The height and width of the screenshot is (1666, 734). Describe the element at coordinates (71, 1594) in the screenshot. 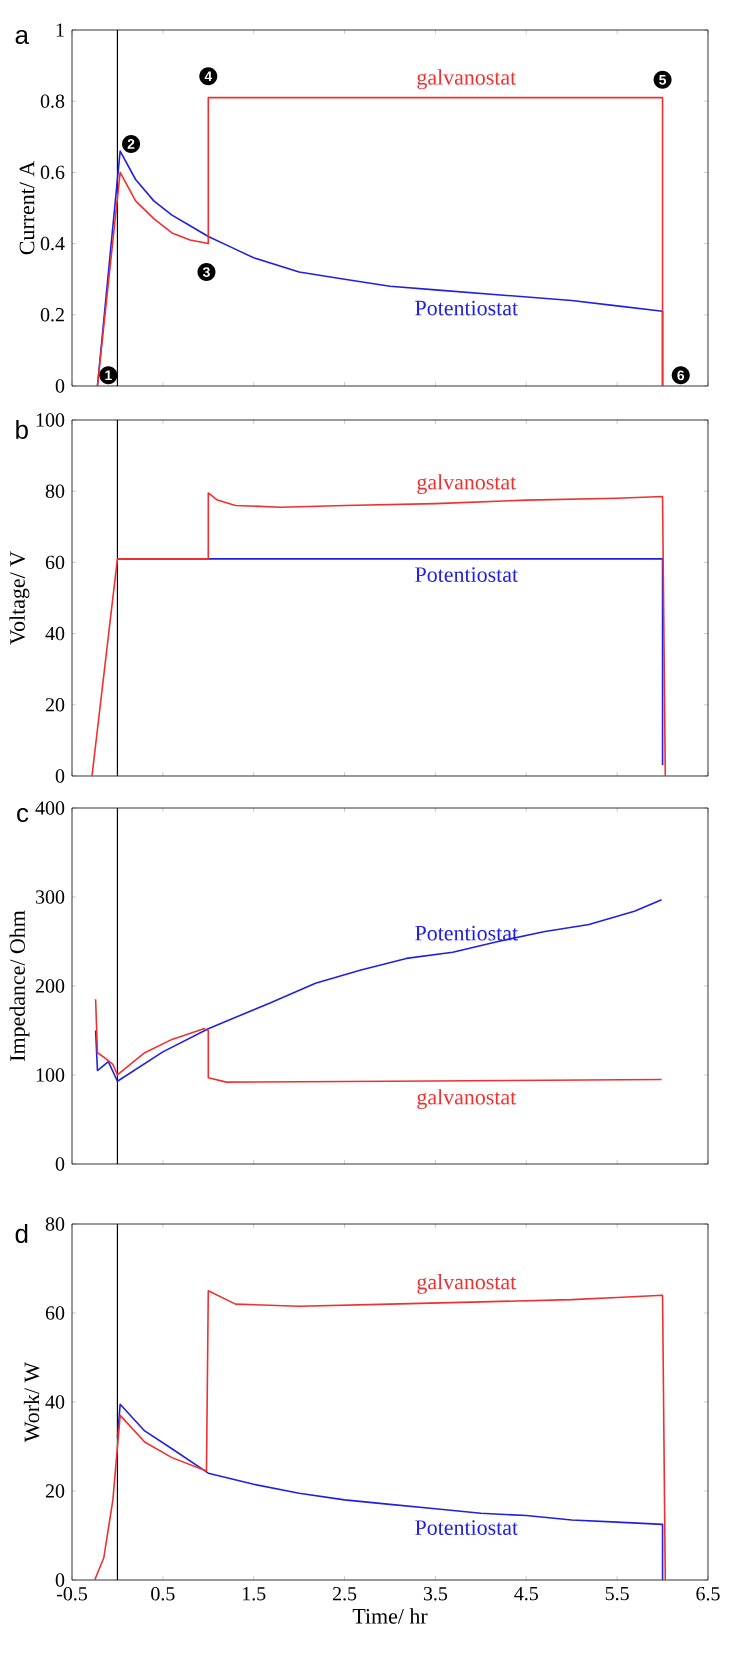

I see `x-tick-label: -0.5` at that location.